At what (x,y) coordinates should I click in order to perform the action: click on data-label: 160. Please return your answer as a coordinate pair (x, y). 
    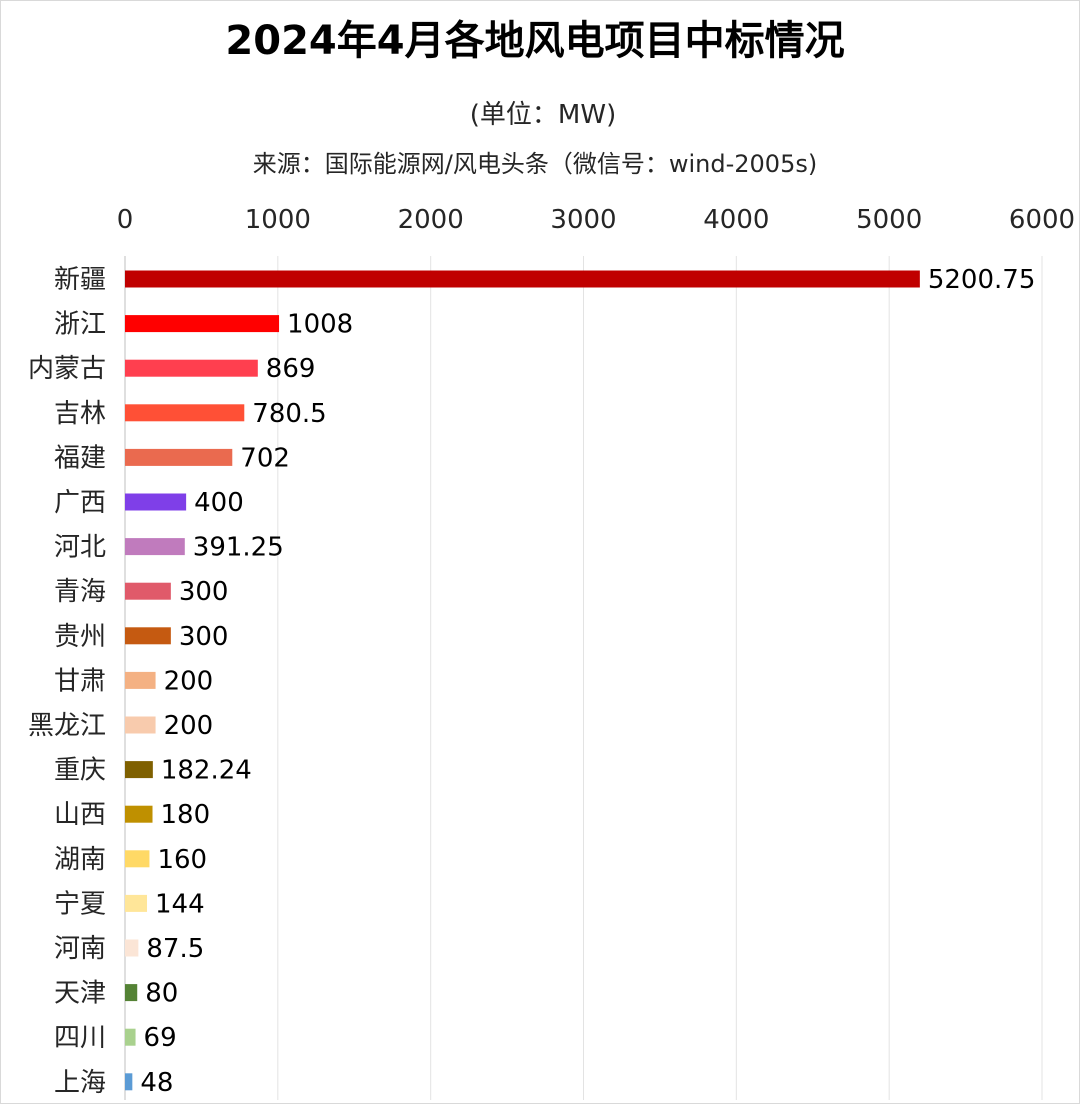
    Looking at the image, I should click on (182, 860).